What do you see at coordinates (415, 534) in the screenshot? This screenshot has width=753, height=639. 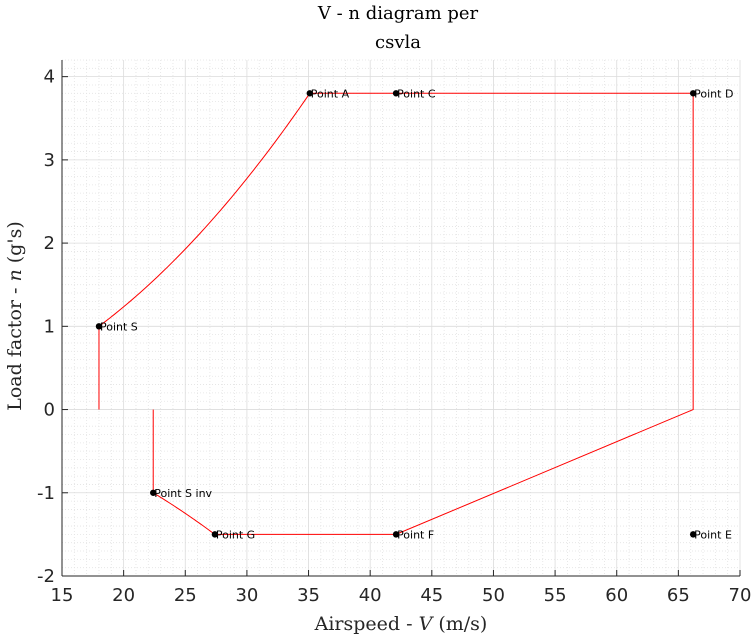 I see `point-label: Point F` at bounding box center [415, 534].